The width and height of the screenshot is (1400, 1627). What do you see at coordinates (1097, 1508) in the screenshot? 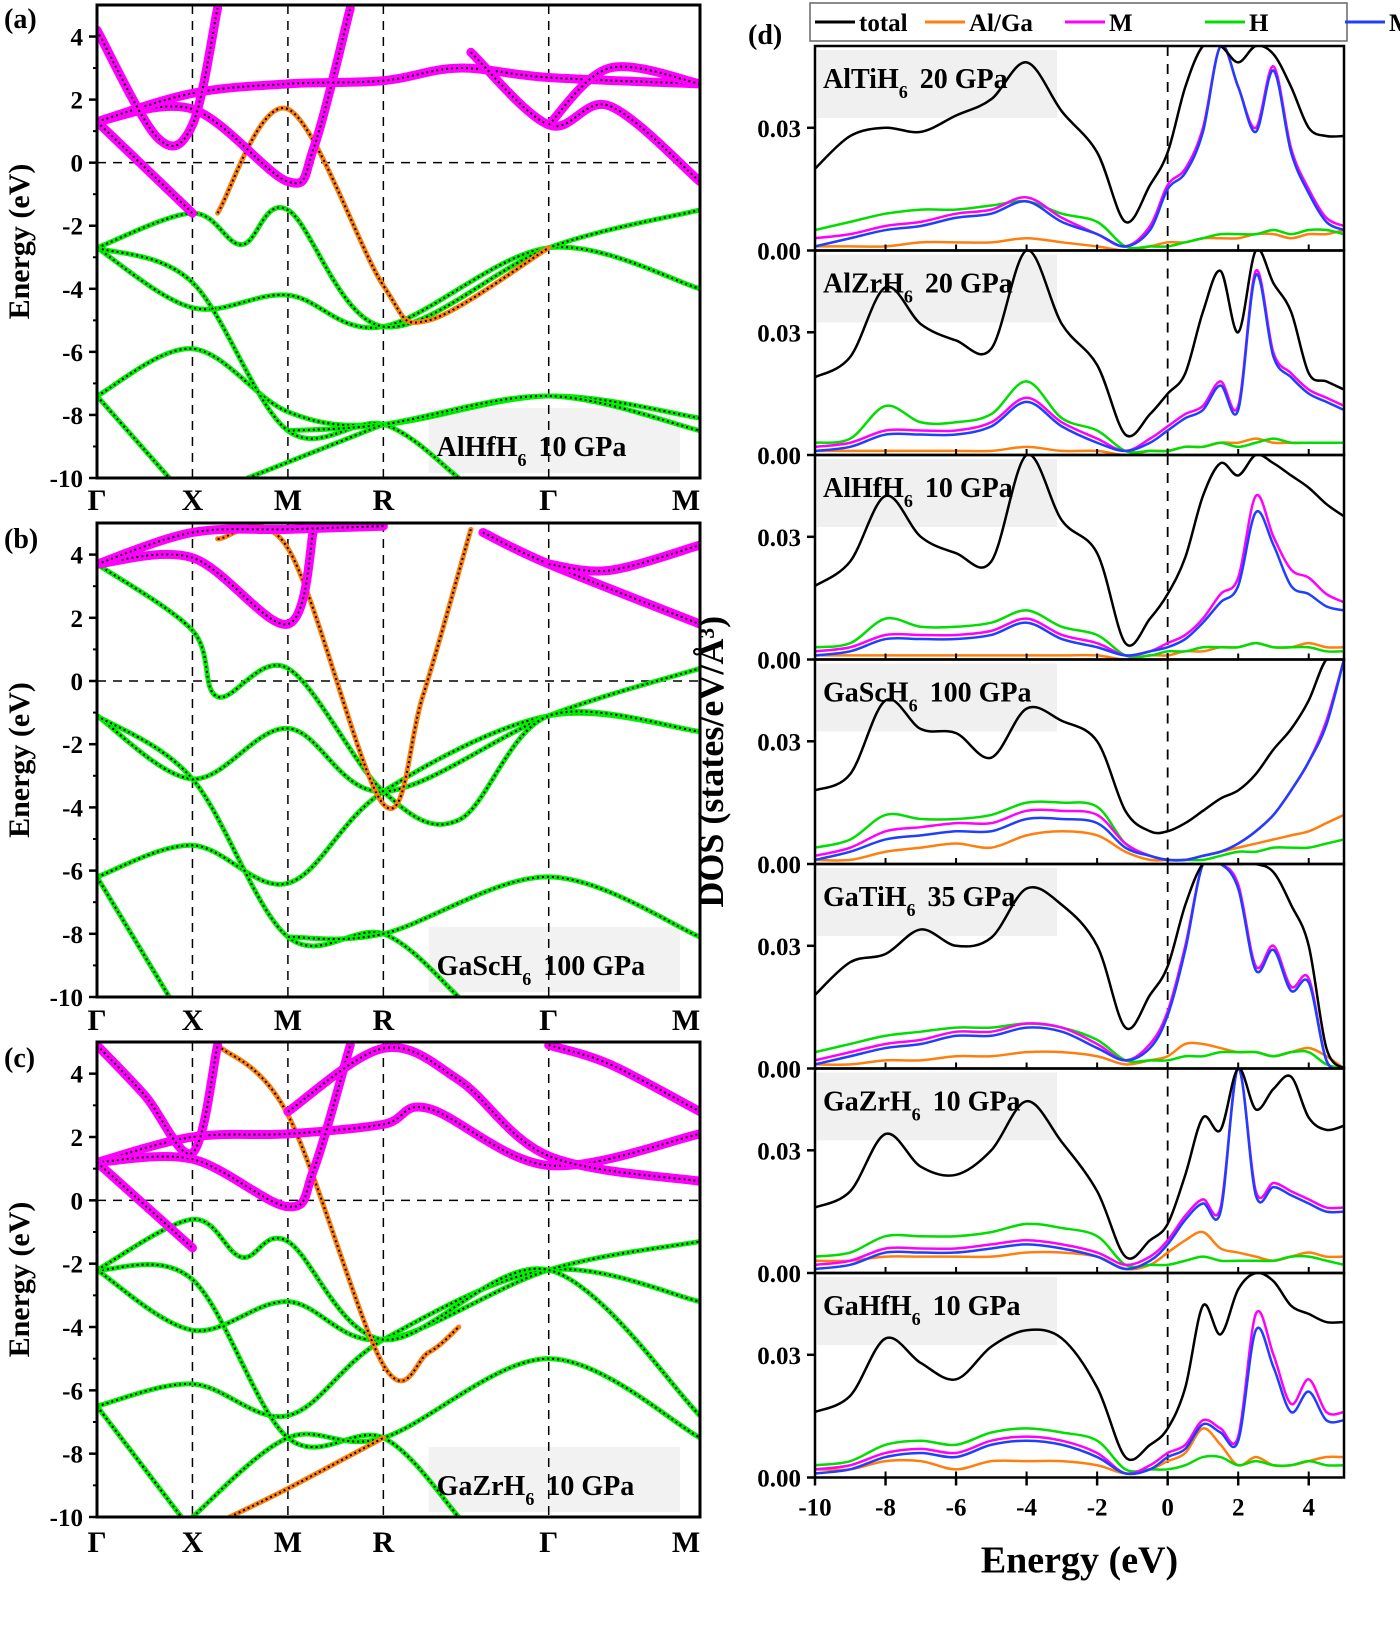
I see `x-tick-label: -2` at bounding box center [1097, 1508].